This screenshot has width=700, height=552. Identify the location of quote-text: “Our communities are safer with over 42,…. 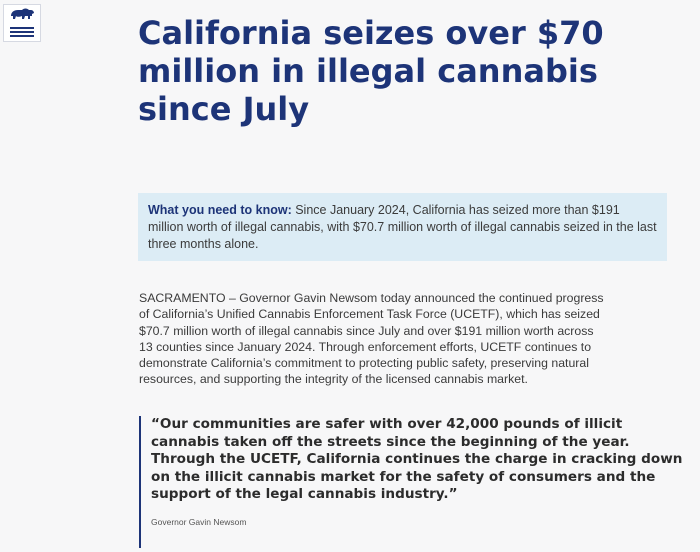
(417, 459).